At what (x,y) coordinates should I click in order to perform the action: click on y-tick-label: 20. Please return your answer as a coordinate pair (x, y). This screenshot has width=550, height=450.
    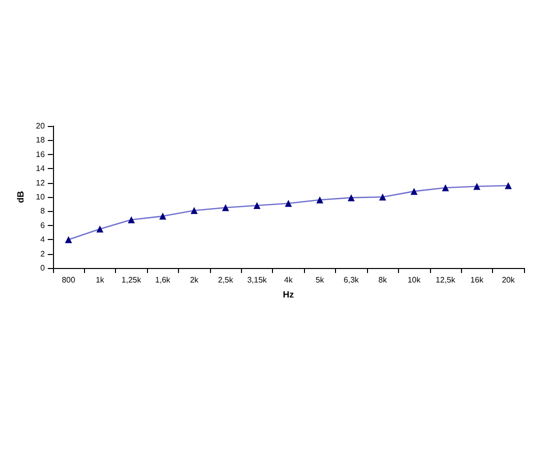
    Looking at the image, I should click on (41, 126).